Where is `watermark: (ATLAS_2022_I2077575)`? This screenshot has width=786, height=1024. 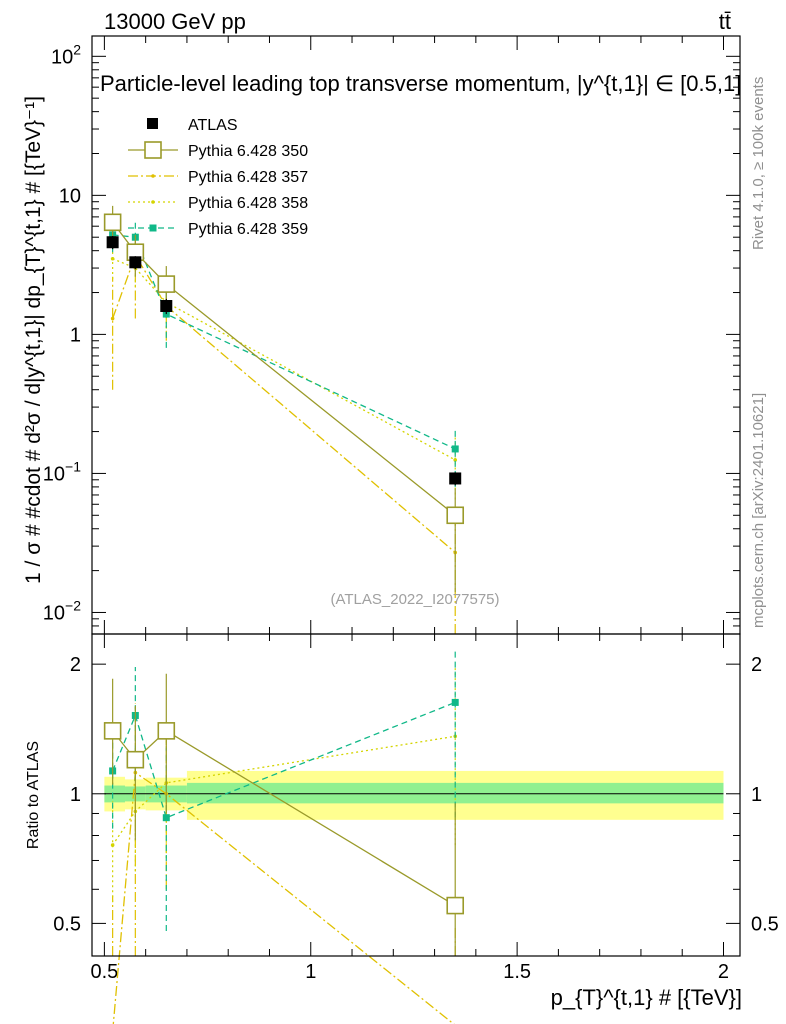
watermark: (ATLAS_2022_I2077575) is located at coordinates (414, 599).